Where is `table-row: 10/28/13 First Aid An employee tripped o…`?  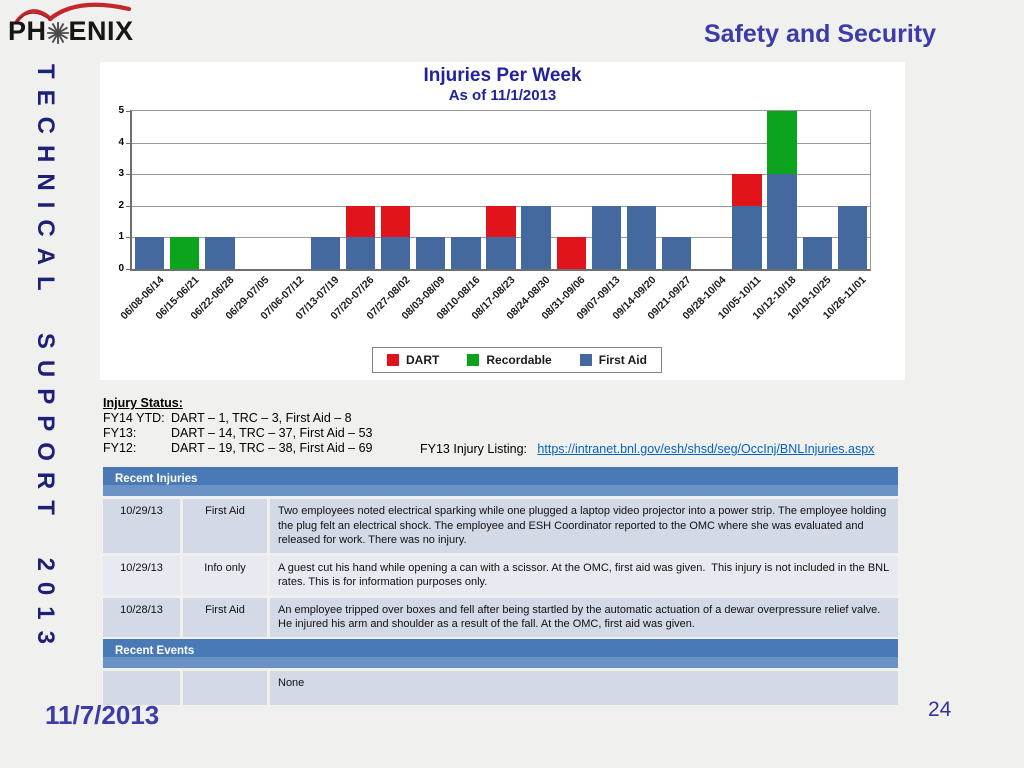
table-row: 10/28/13 First Aid An employee tripped o… is located at coordinates (500, 617).